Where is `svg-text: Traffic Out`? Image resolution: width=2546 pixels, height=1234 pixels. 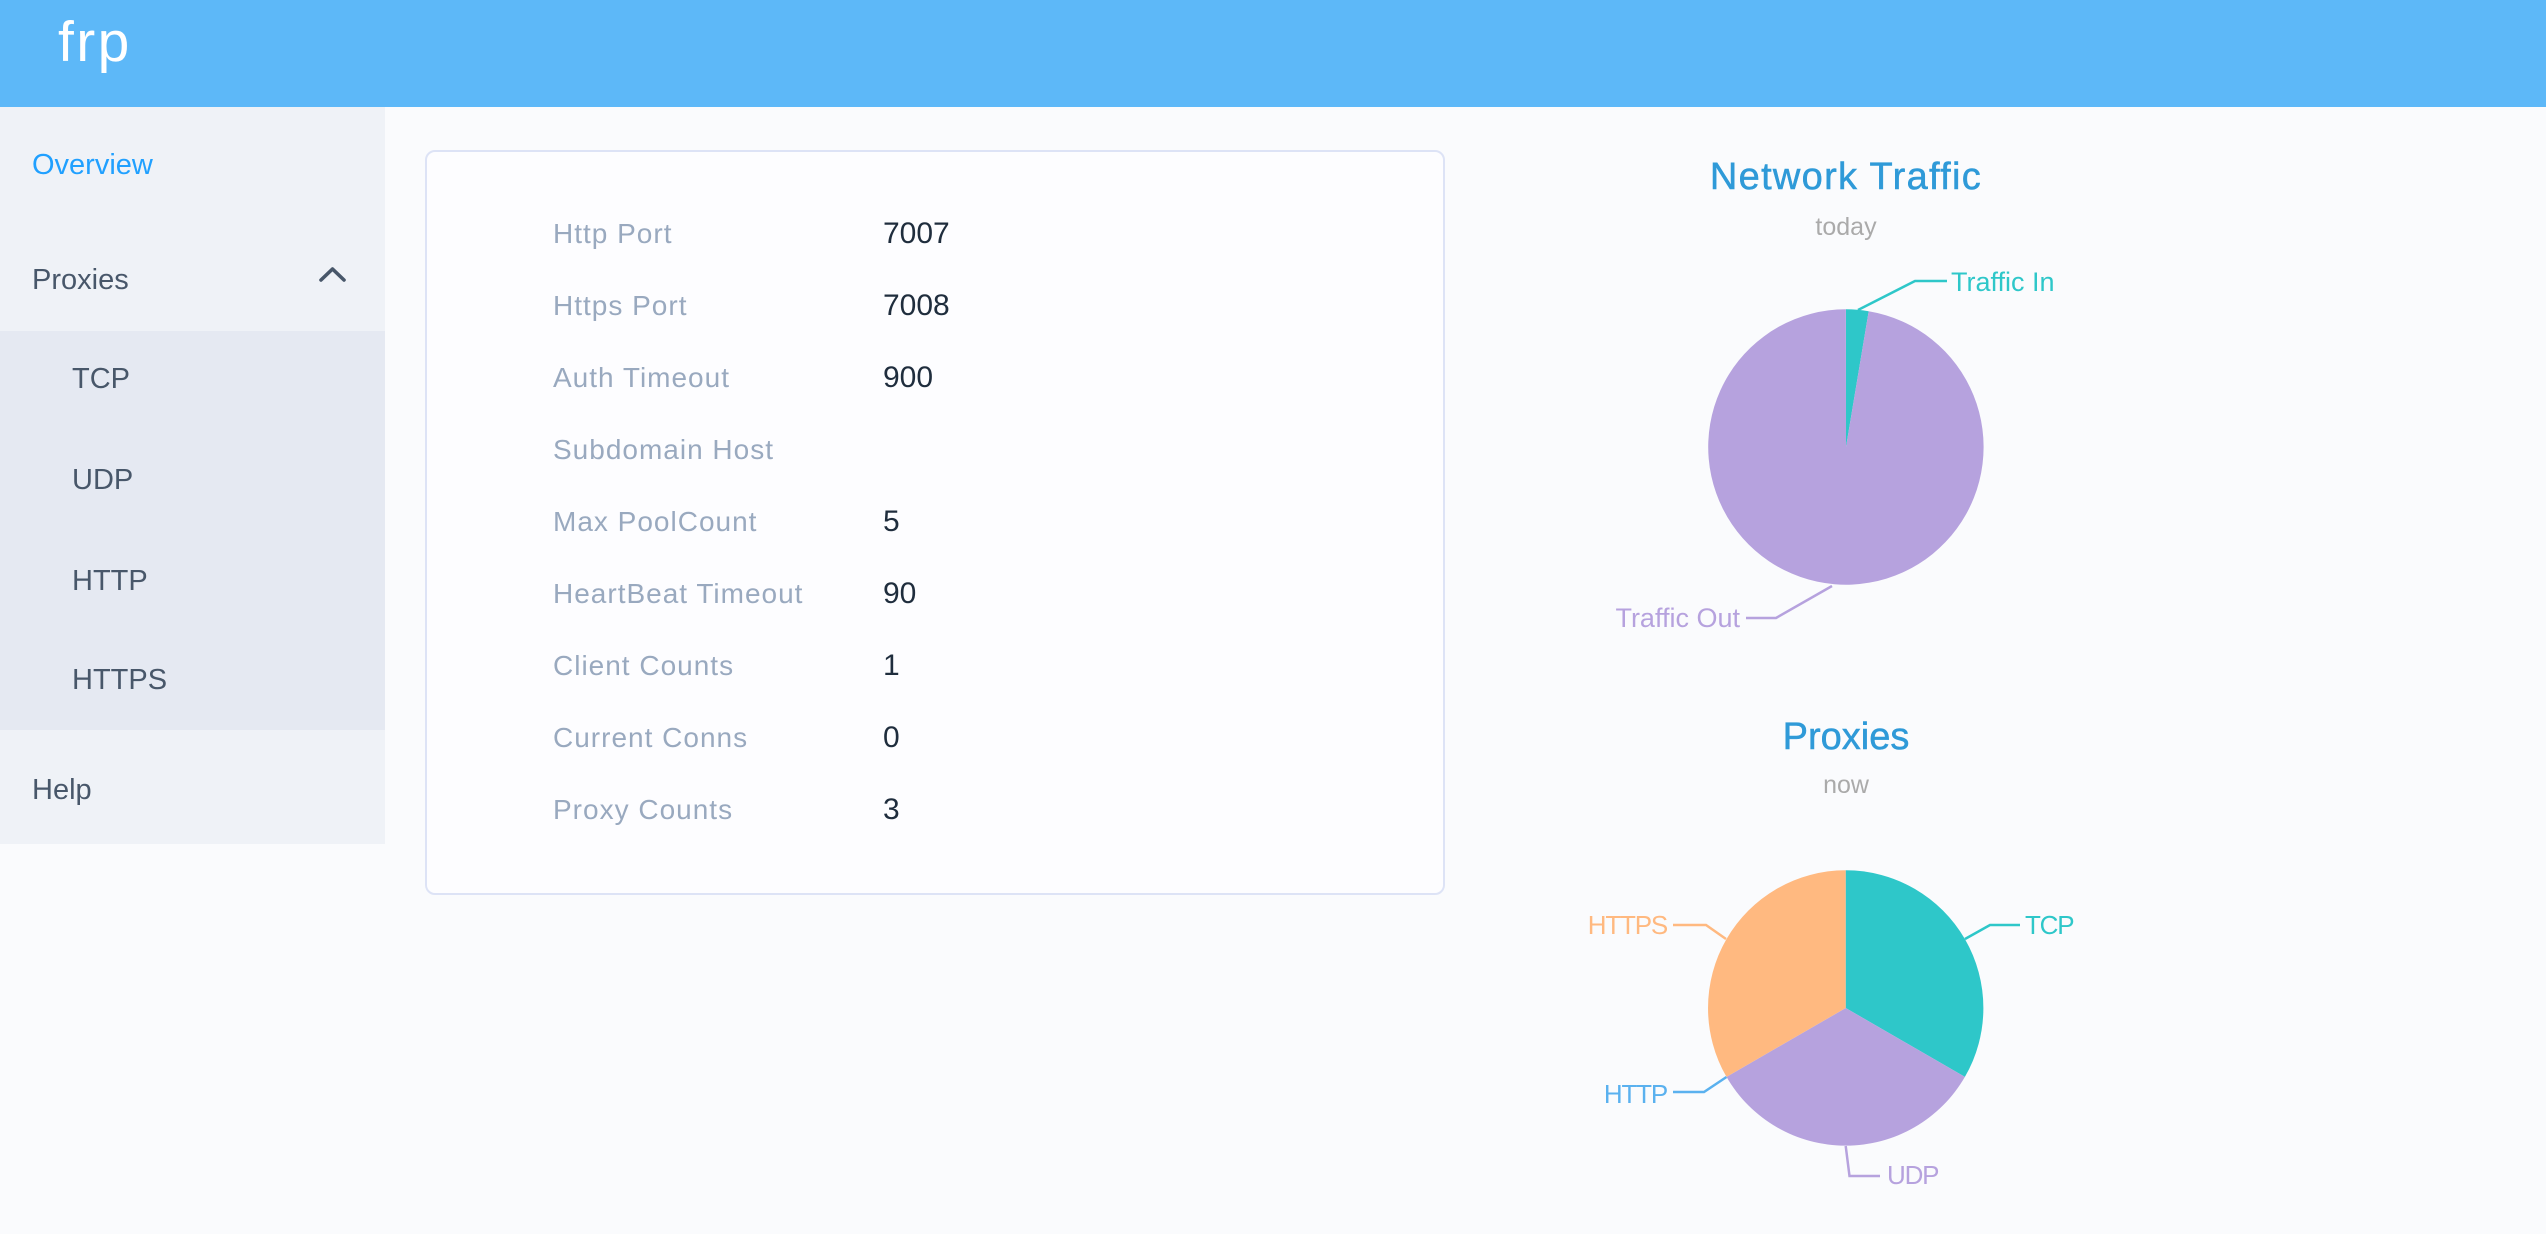 svg-text: Traffic Out is located at coordinates (1677, 618).